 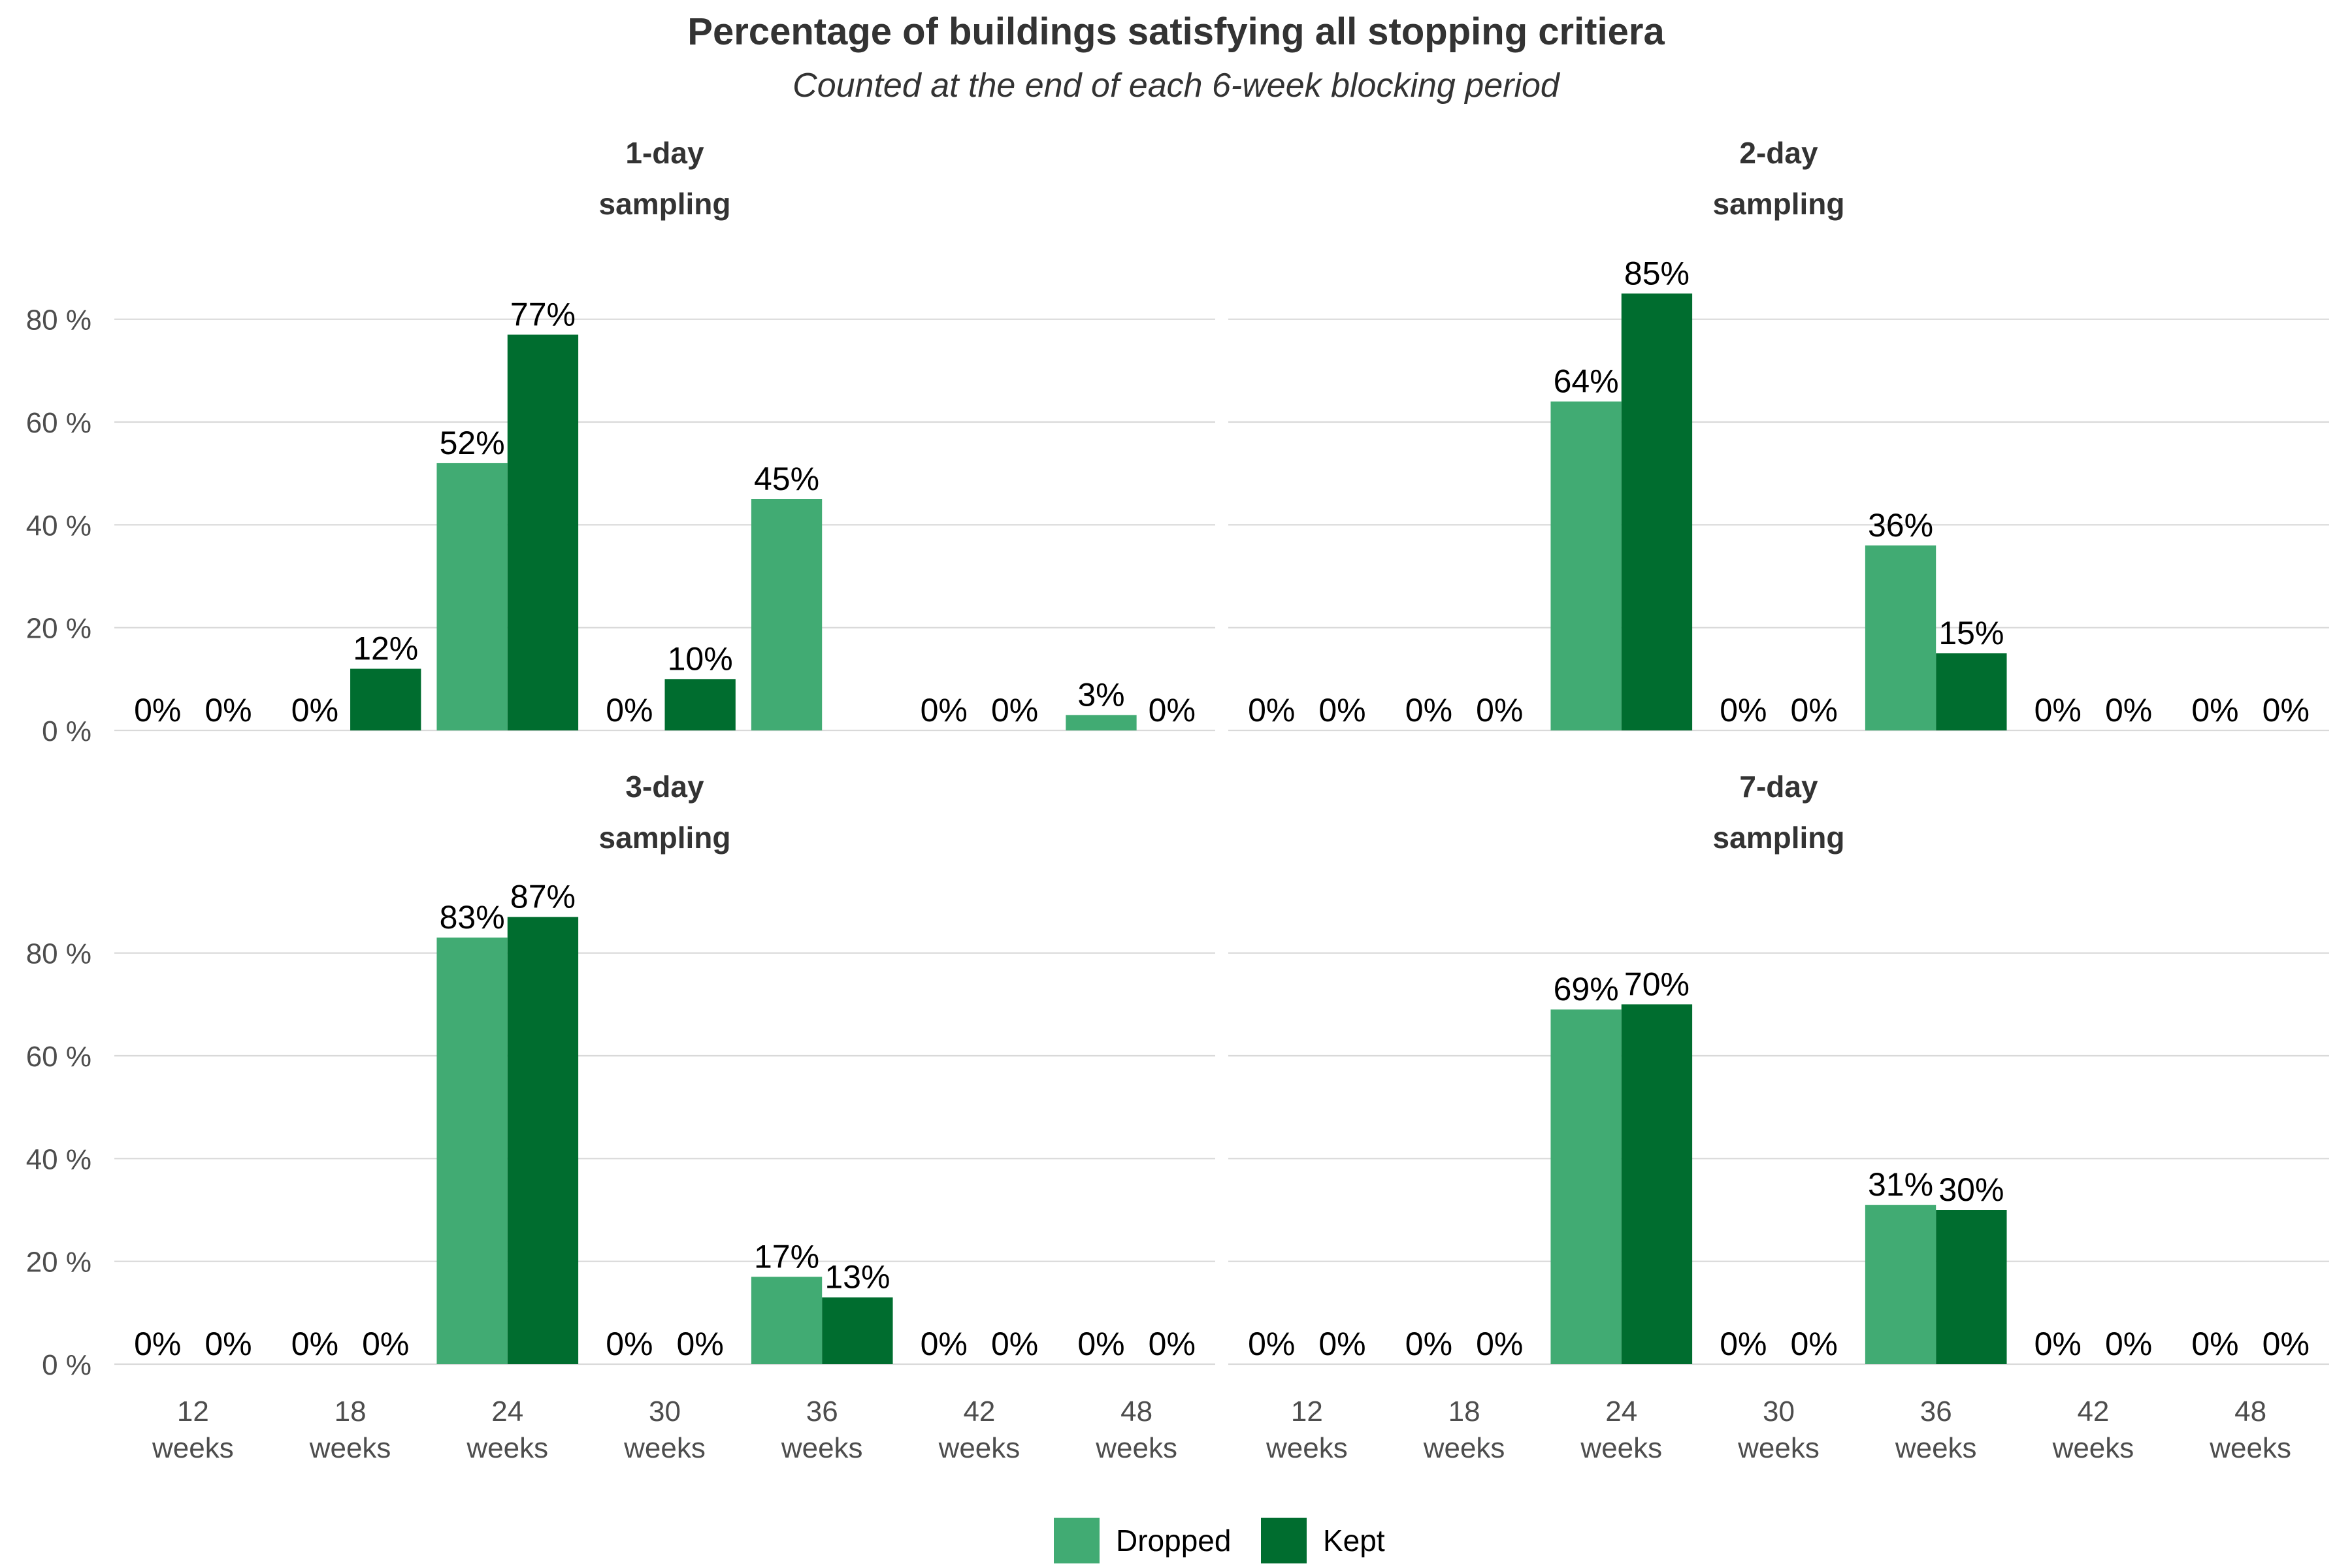 I want to click on legend-swatch-dropped, so click(x=1077, y=1540).